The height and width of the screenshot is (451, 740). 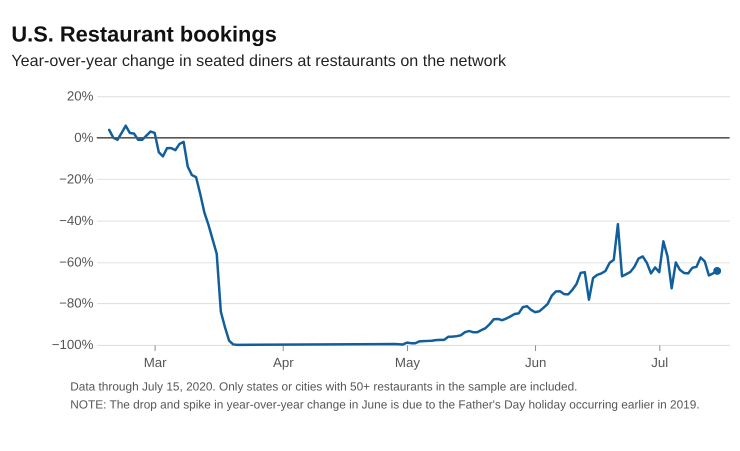 I want to click on y-tick-label: −60%, so click(x=76, y=262).